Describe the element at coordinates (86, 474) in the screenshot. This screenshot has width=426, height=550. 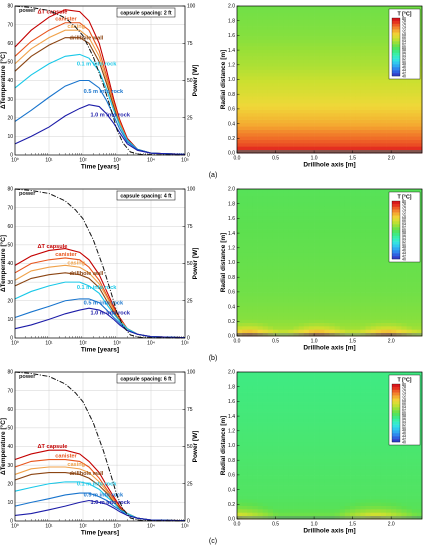
I see `series-label-3: drillhole wall` at that location.